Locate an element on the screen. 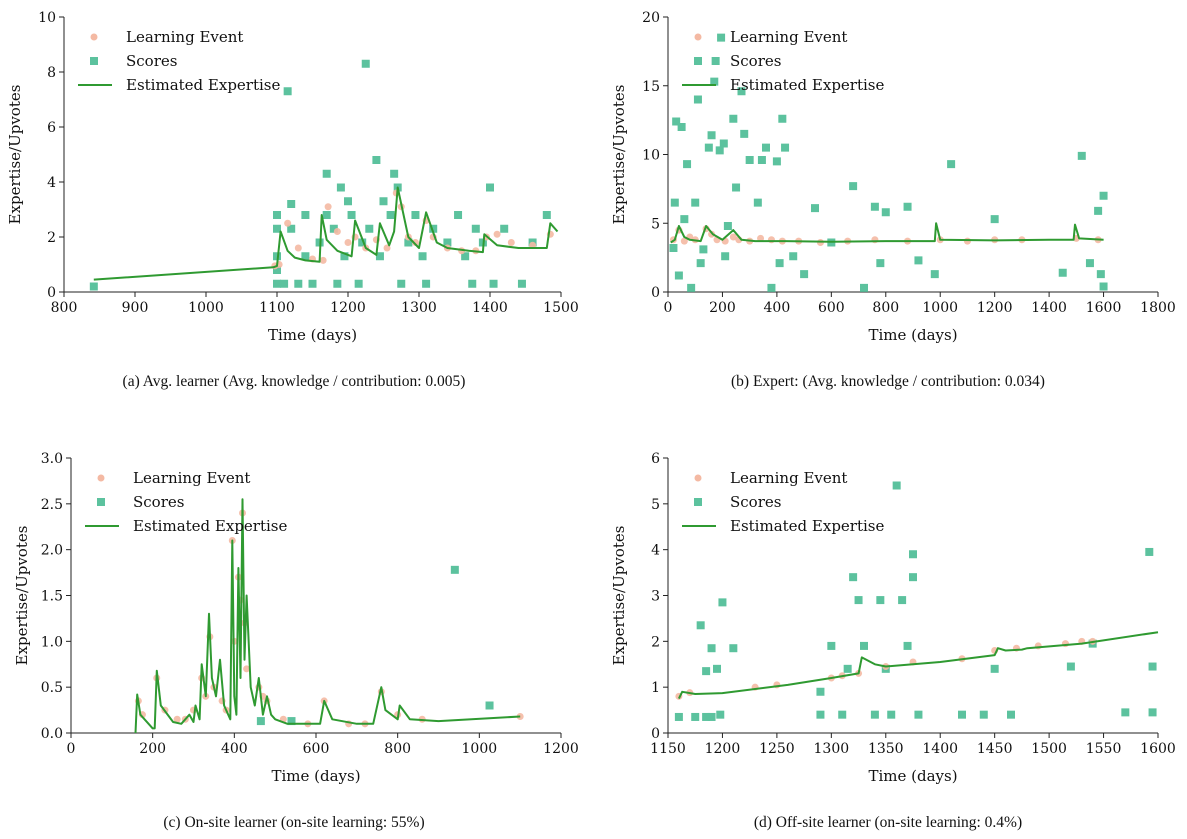  y-axis-label: Expertise/Upvotes is located at coordinates (22, 596).